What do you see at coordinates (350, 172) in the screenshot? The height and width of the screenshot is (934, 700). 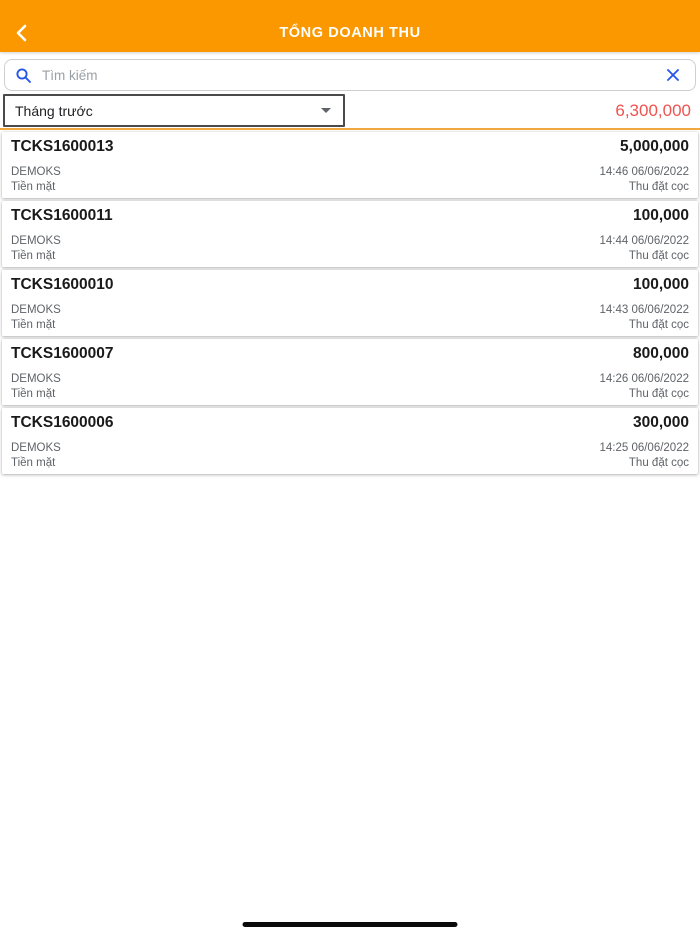 I see `transaction-card-mid-row: DEMOKS 14:46 06/06/2022` at bounding box center [350, 172].